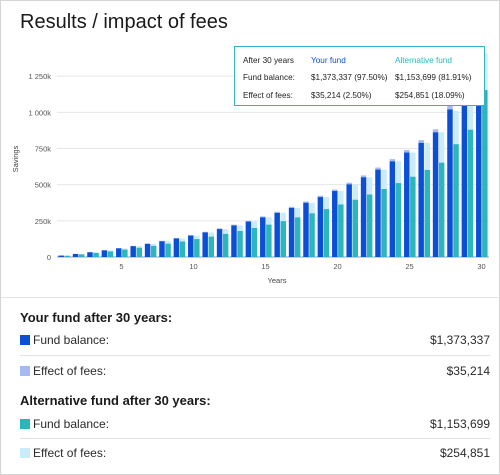  What do you see at coordinates (25, 453) in the screenshot?
I see `alt-fees-swatch` at bounding box center [25, 453].